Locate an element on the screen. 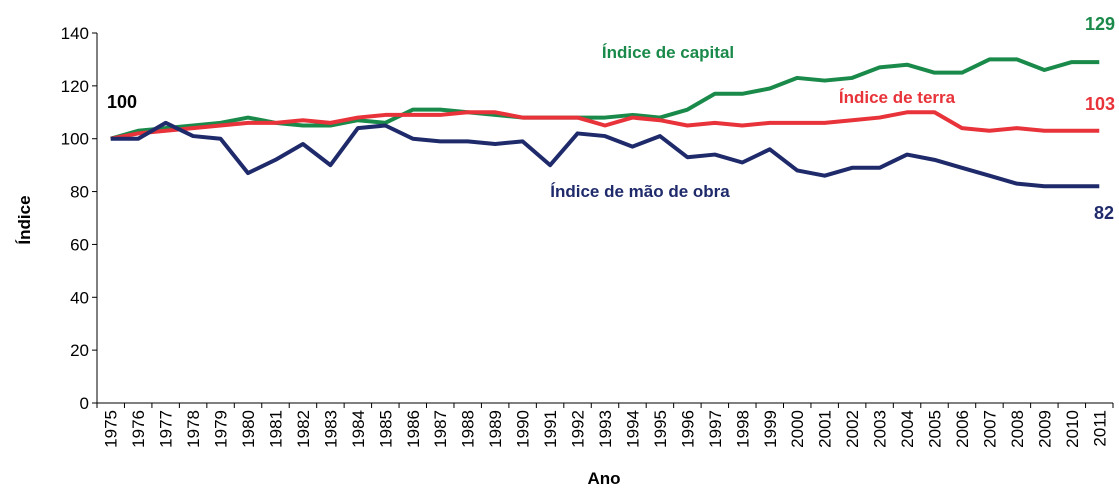  x-tick-label: 1993 is located at coordinates (605, 429).